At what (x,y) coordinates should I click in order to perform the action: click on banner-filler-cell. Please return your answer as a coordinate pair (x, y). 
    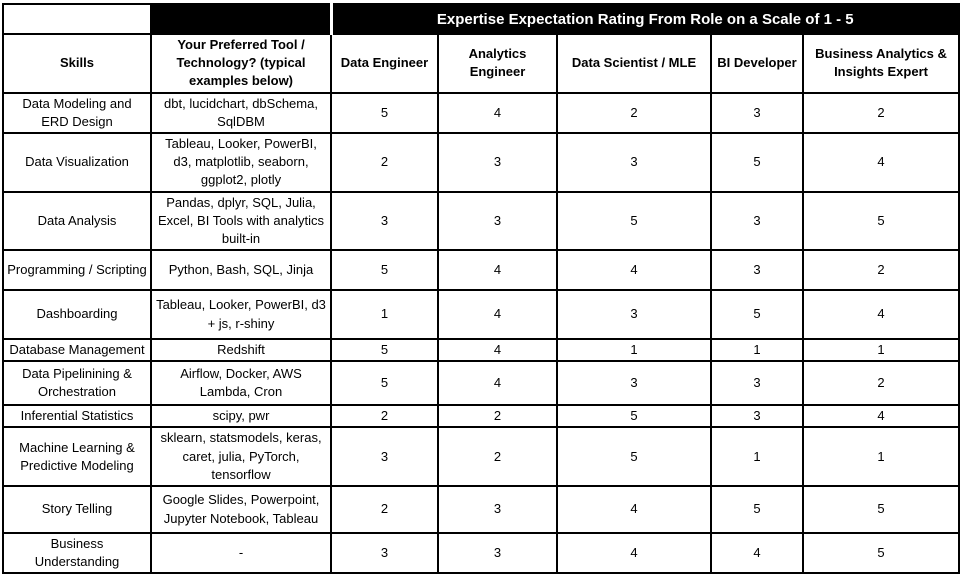
    Looking at the image, I should click on (241, 19).